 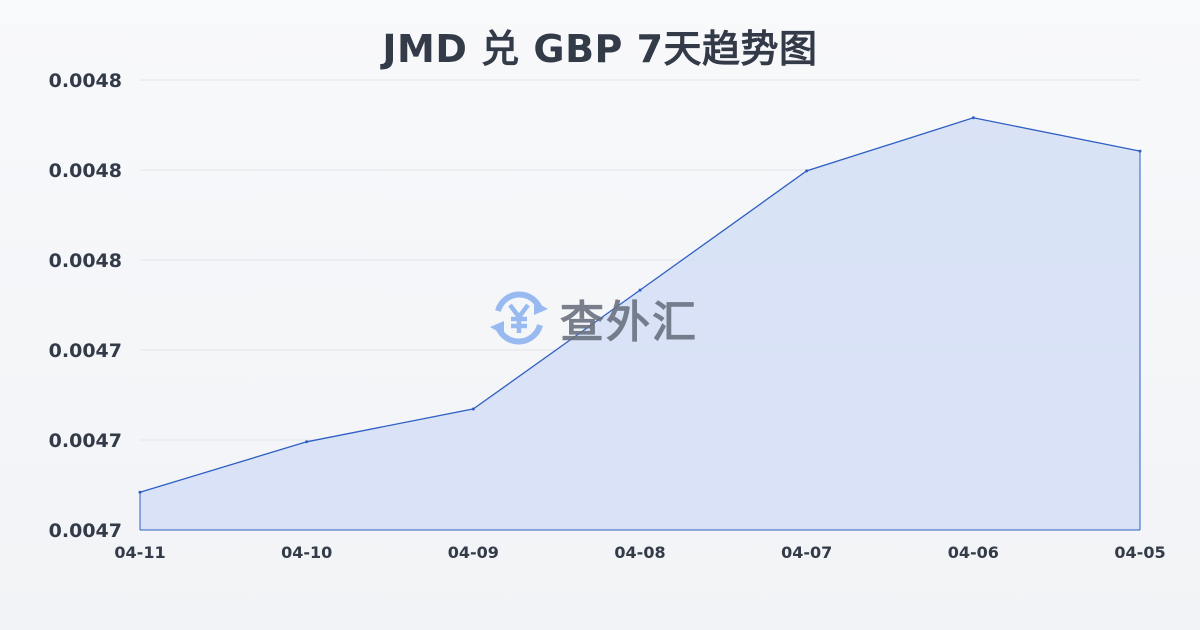 What do you see at coordinates (473, 552) in the screenshot?
I see `x-tick-label: 04-09` at bounding box center [473, 552].